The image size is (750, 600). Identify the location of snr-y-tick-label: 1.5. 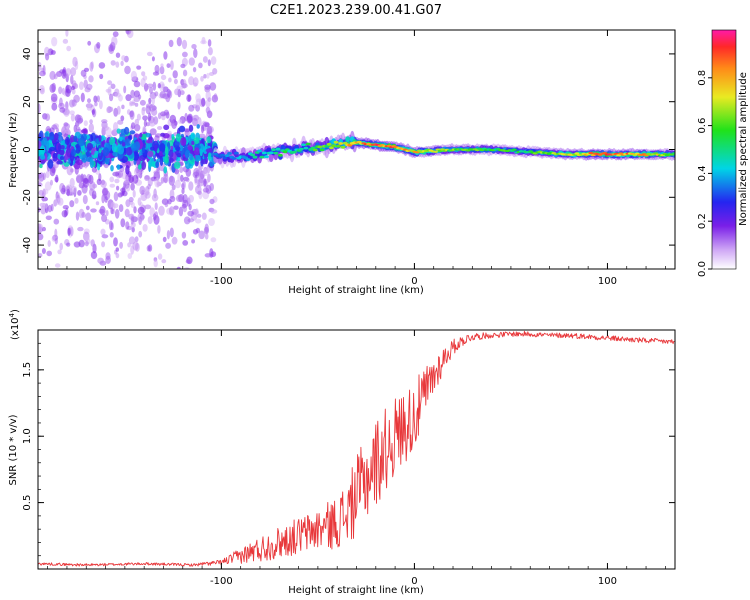
(27, 370).